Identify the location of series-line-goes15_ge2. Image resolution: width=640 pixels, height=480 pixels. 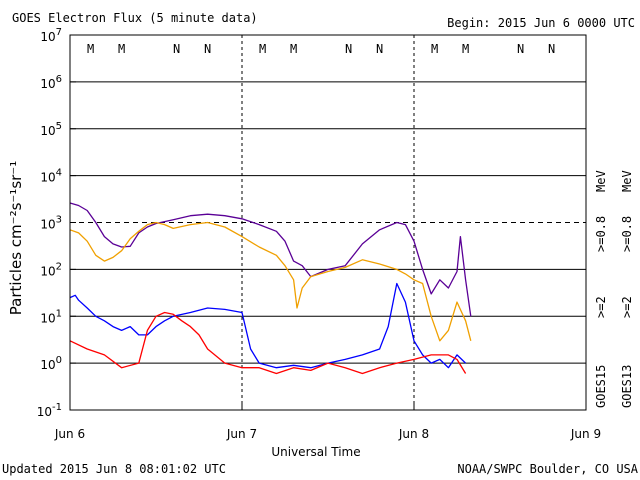
(268, 325).